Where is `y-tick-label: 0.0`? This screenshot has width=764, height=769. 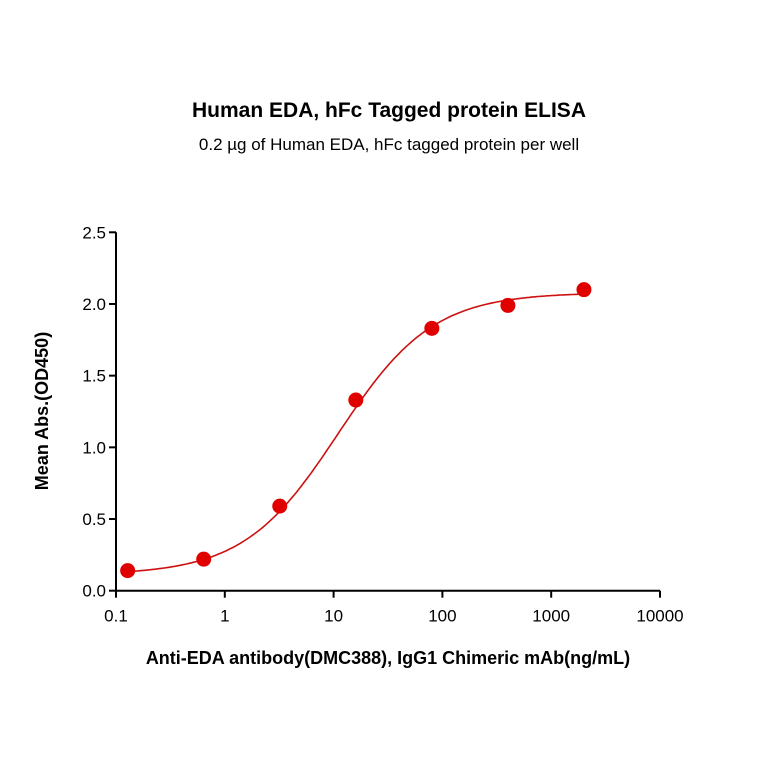 y-tick-label: 0.0 is located at coordinates (94, 591).